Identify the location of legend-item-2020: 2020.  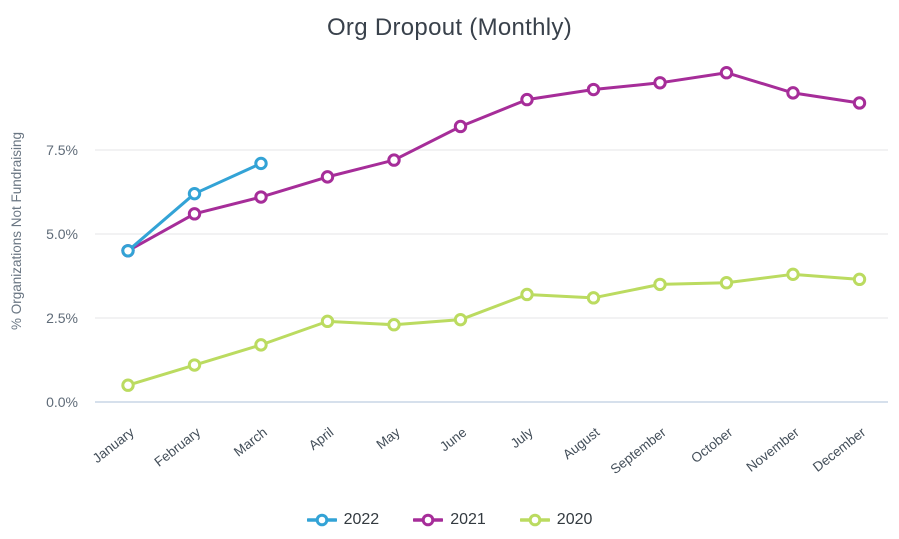
(556, 520).